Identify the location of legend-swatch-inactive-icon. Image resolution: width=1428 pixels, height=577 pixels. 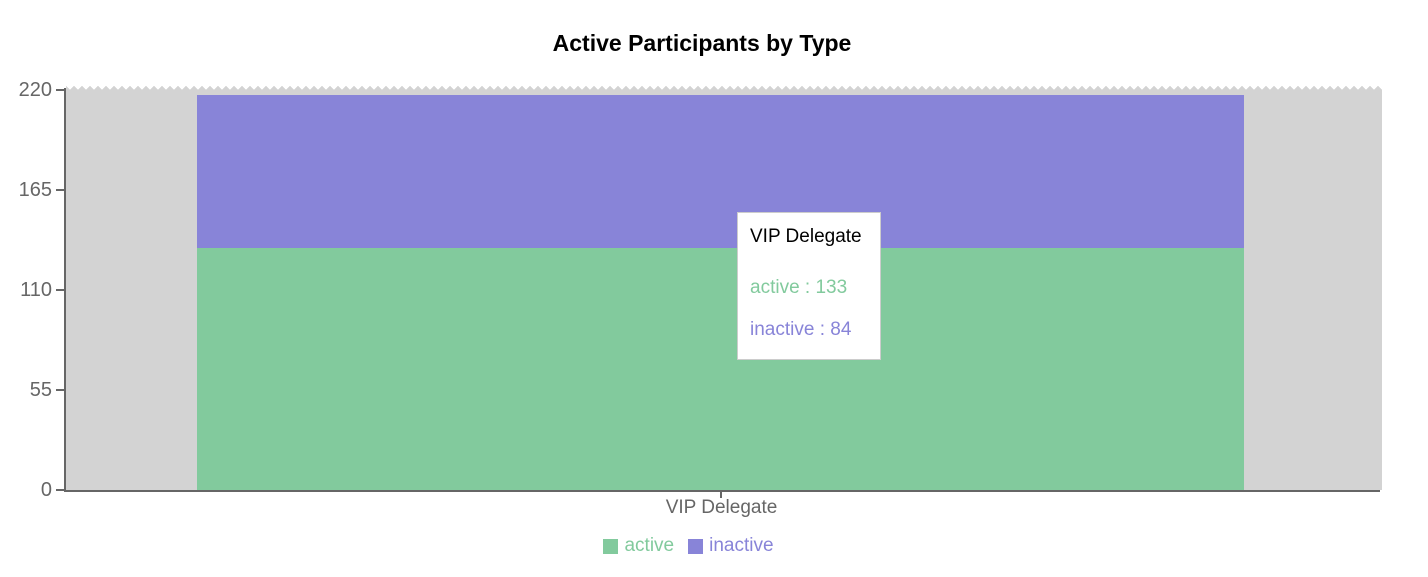
(696, 546).